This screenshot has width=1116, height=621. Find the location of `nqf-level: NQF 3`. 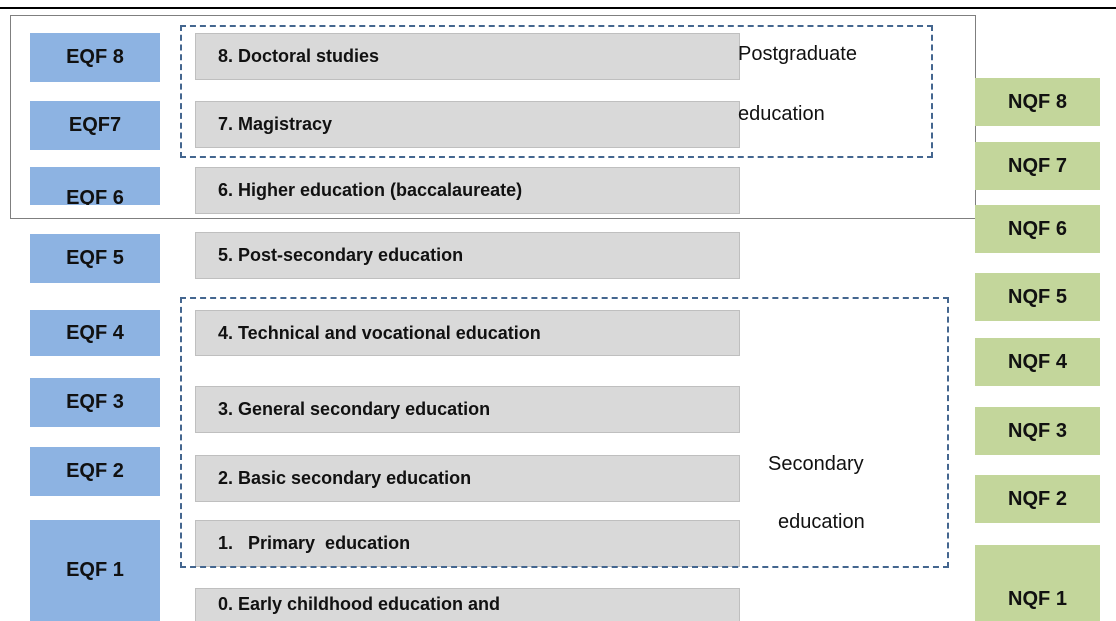

nqf-level: NQF 3 is located at coordinates (1037, 431).